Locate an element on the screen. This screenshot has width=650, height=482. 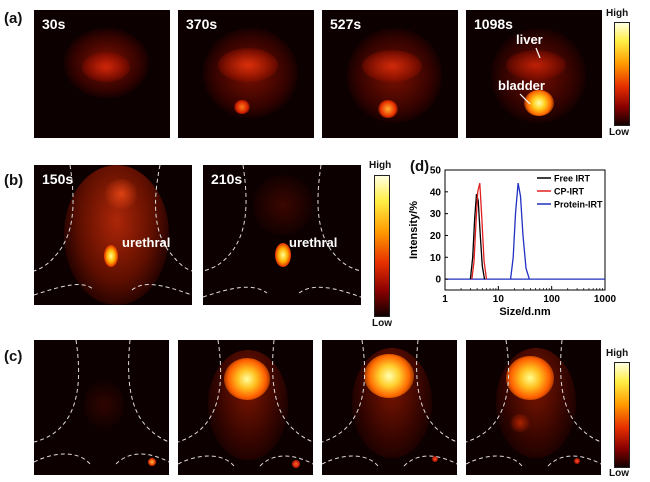
y-tick-label: 20 is located at coordinates (436, 236).